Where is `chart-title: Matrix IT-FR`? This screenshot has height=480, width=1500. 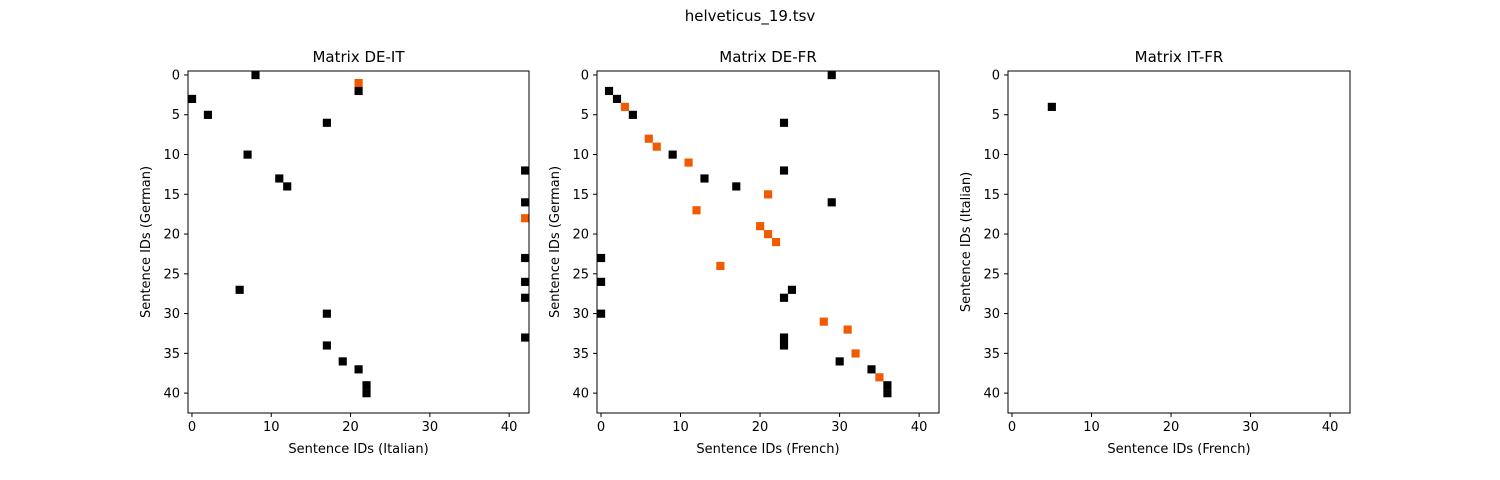 chart-title: Matrix IT-FR is located at coordinates (1179, 57).